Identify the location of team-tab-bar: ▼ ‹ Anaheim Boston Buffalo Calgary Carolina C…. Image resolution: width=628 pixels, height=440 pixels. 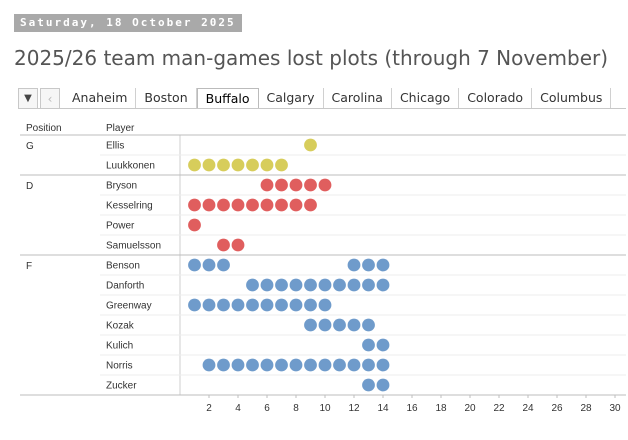
(322, 98).